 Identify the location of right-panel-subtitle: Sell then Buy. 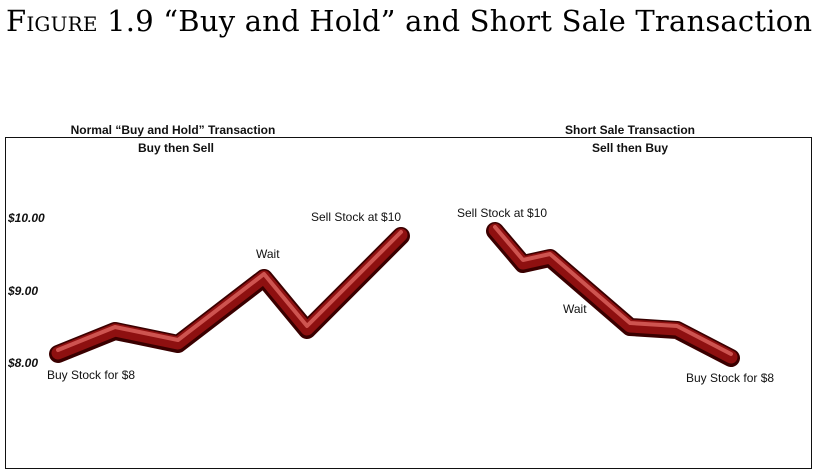
(630, 148).